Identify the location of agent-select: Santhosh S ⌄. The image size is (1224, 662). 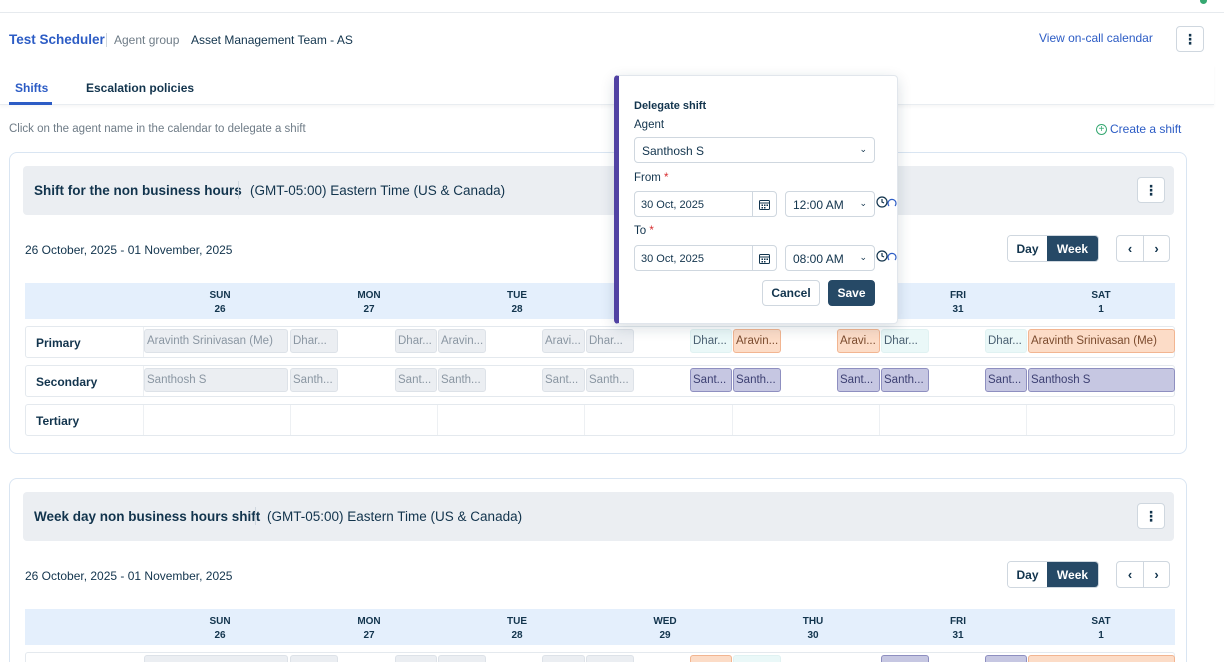
(754, 150).